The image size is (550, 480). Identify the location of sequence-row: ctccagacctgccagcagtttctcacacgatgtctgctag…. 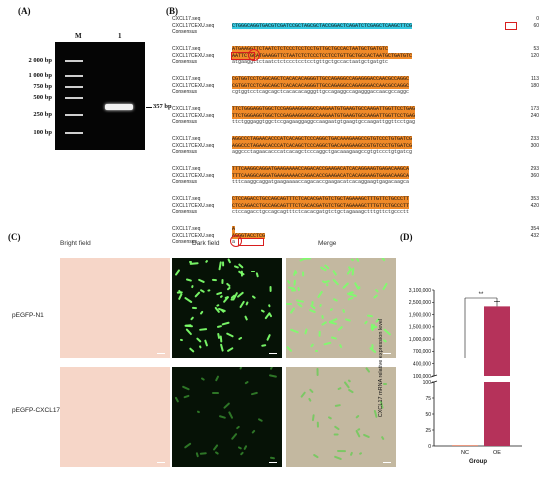
(321, 212).